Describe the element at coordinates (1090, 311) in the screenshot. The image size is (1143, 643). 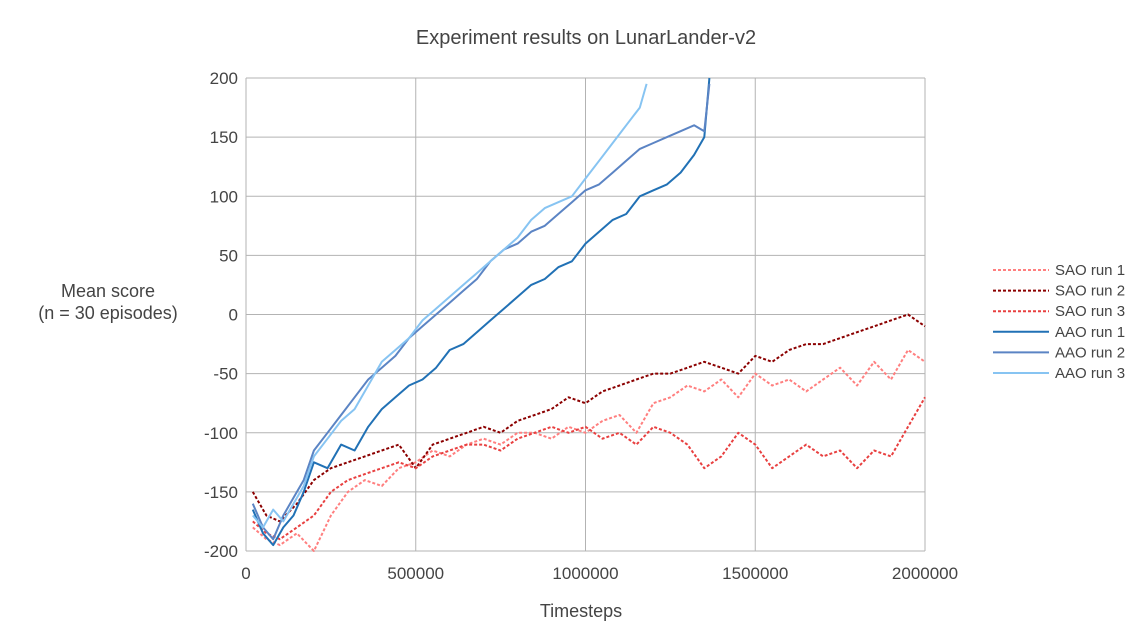
I see `legend-label-3: SAO run 3` at that location.